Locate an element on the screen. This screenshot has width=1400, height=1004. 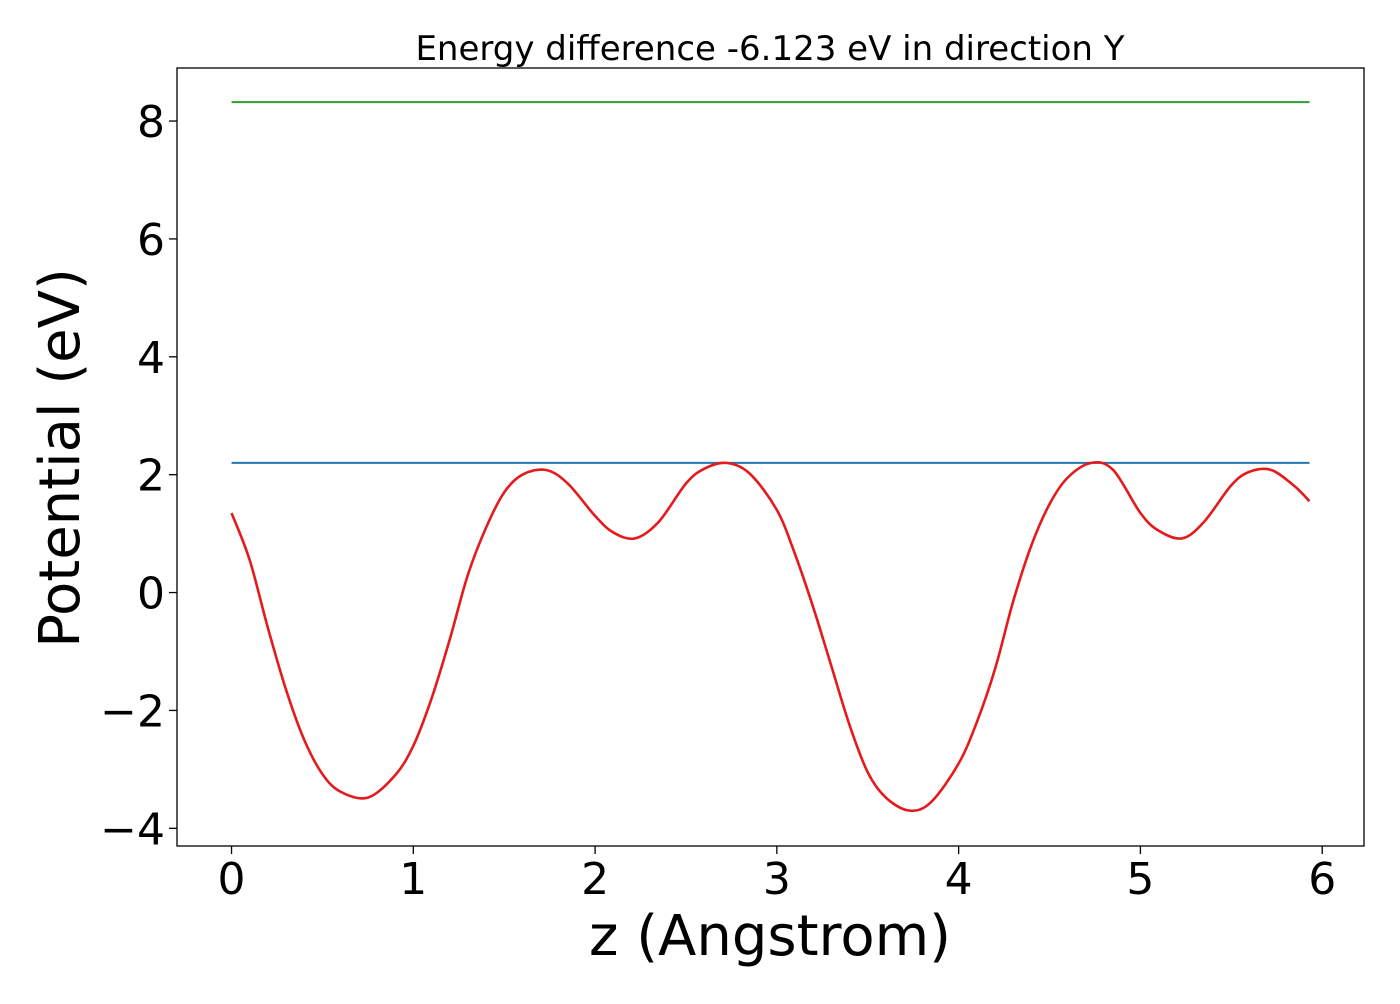
y-tick-label-5: 6 is located at coordinates (151, 240).